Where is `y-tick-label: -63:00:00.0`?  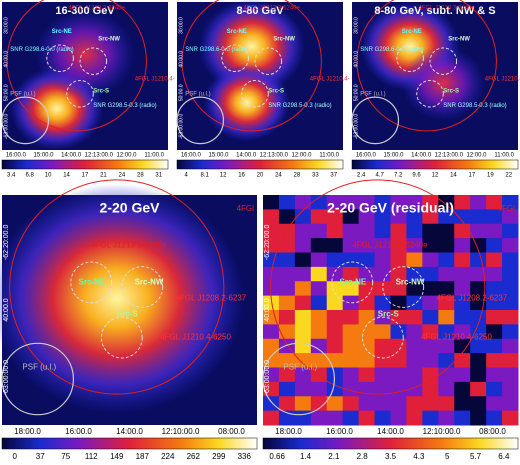
y-tick-label: -63:00:00.0 is located at coordinates (181, 127).